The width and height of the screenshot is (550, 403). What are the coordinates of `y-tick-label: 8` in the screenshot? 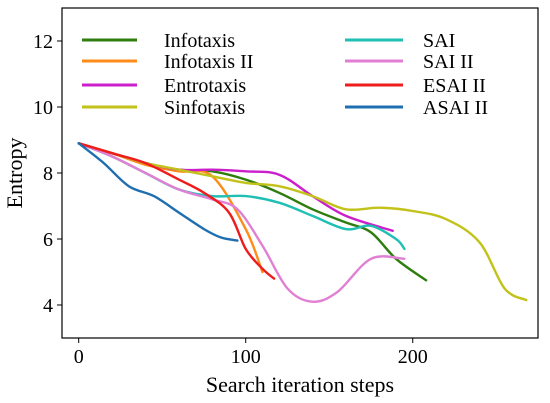 It's located at (48, 174).